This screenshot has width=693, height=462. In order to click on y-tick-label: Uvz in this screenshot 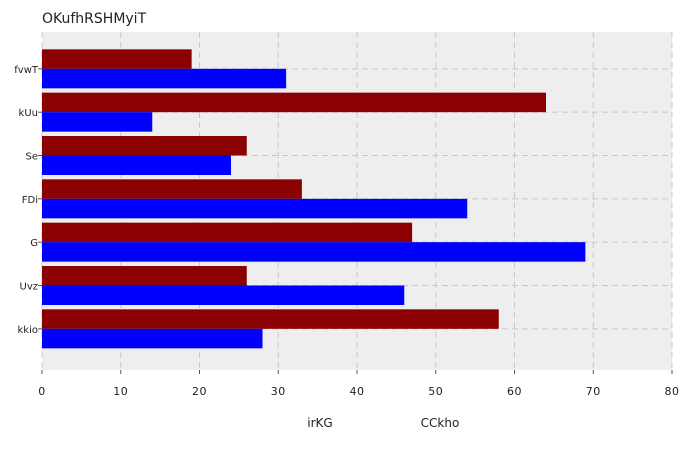, I will do `click(29, 287)`.